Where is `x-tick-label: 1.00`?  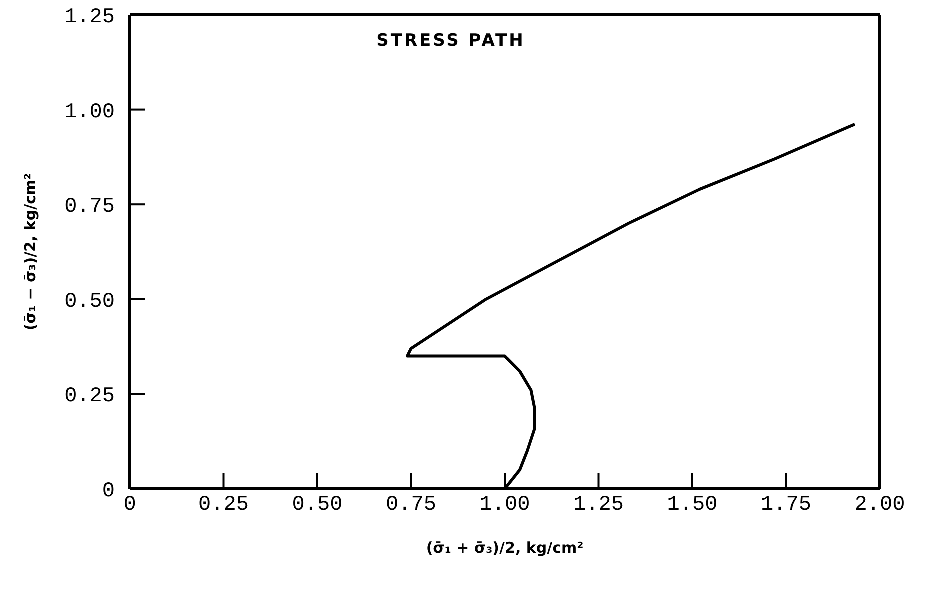
x-tick-label: 1.00 is located at coordinates (505, 505).